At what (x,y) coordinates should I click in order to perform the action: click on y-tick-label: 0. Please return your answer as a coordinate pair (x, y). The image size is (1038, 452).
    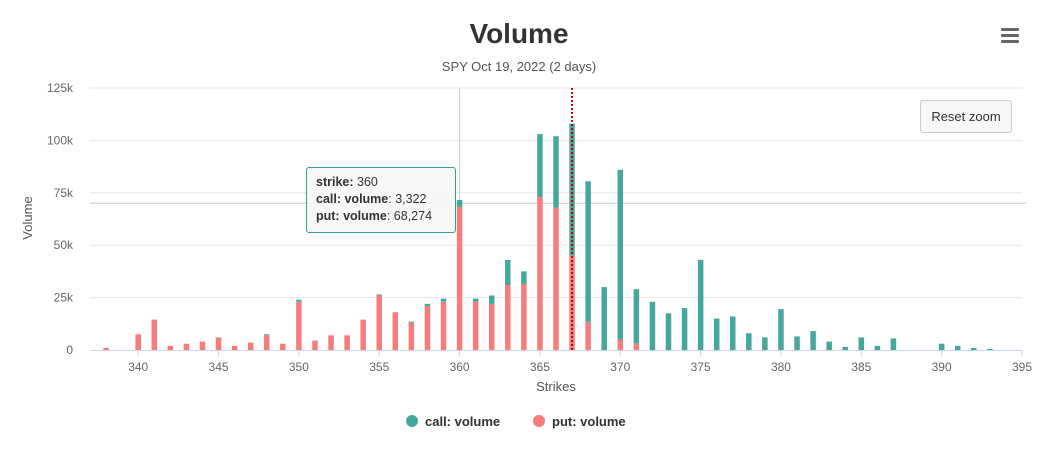
    Looking at the image, I should click on (69, 350).